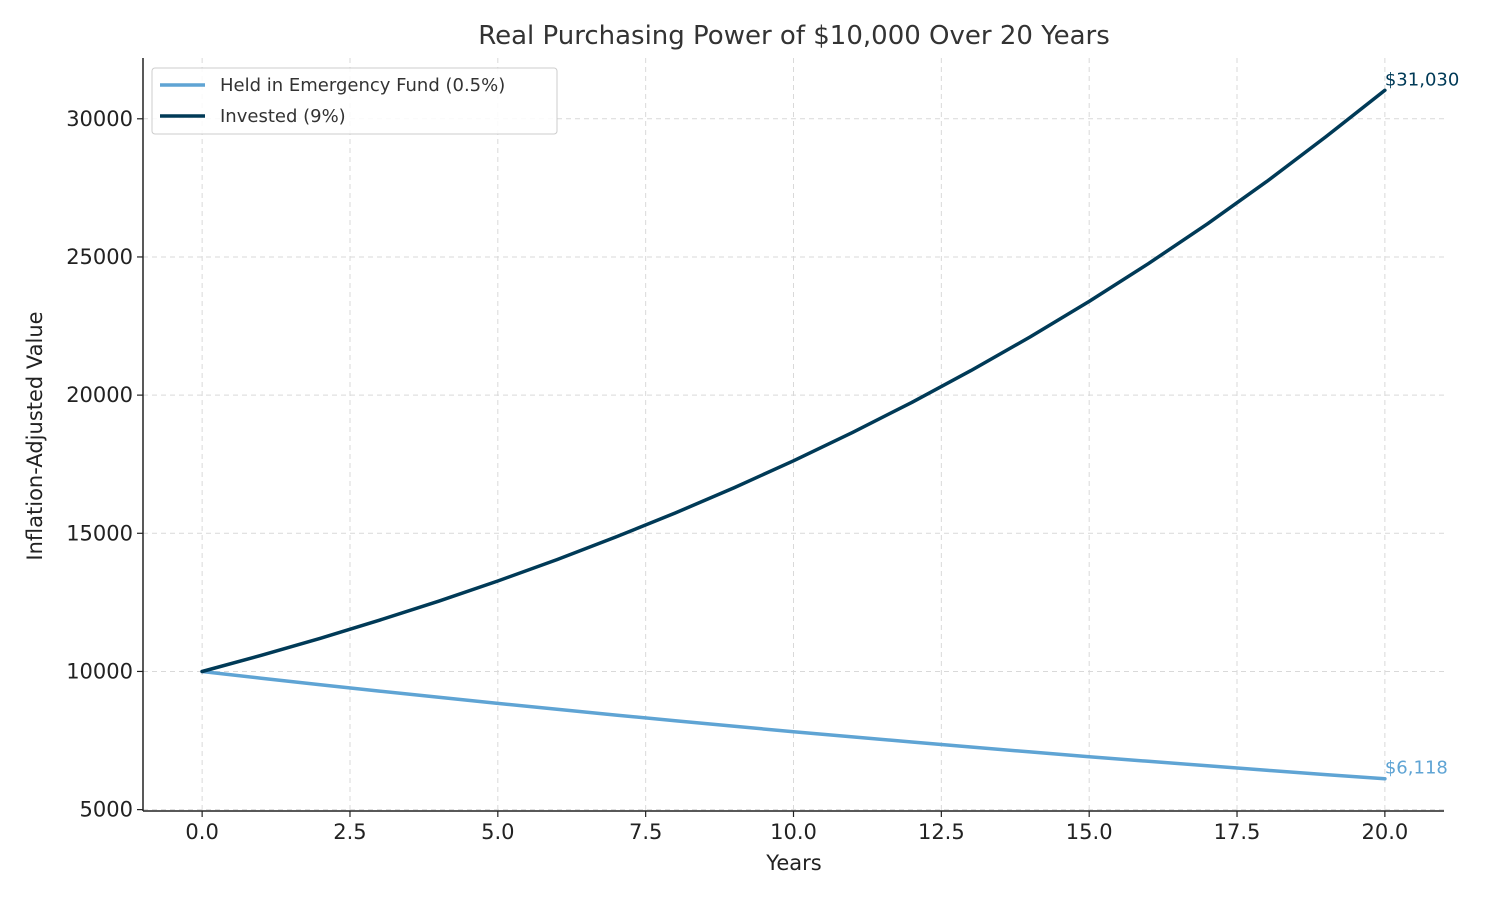  Describe the element at coordinates (349, 832) in the screenshot. I see `x-tick-label: 2.5` at that location.